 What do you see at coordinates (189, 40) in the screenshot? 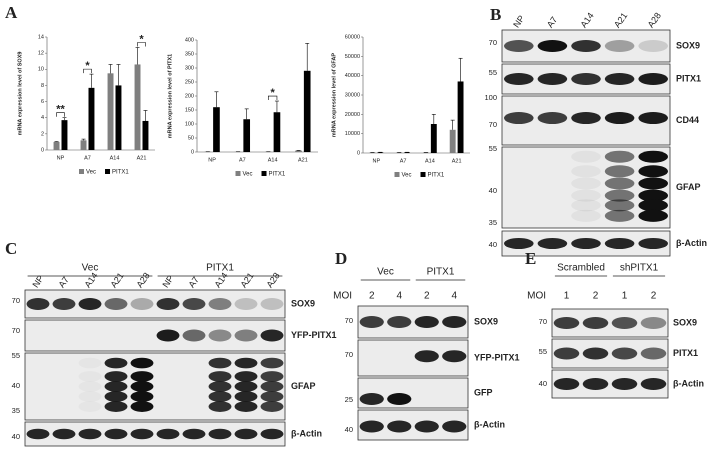
I see `y-tick-label: 400` at bounding box center [189, 40].